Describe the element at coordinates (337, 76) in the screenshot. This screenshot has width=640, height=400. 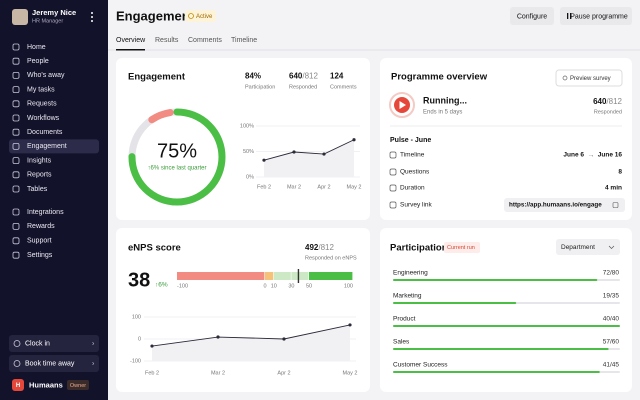
I see `stat-value: 124` at that location.